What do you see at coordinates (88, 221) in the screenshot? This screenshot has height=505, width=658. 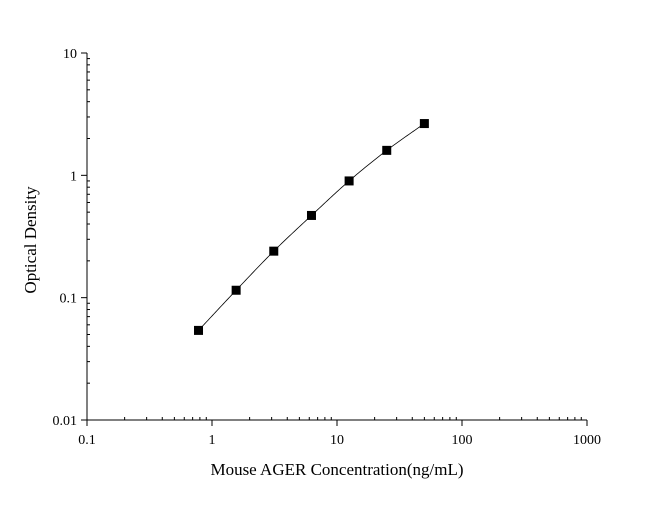 I see `y-minor-ticks` at bounding box center [88, 221].